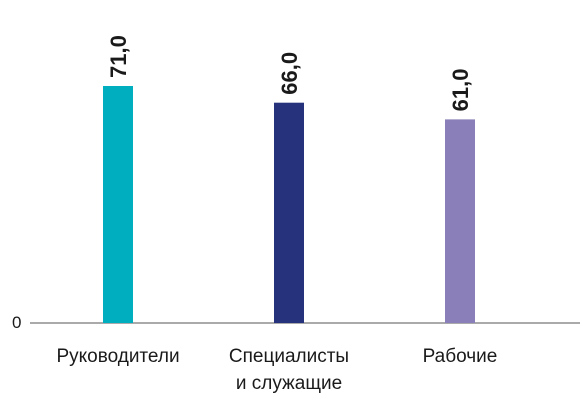  I want to click on category-label-2-line-2: и служащие, so click(289, 383).